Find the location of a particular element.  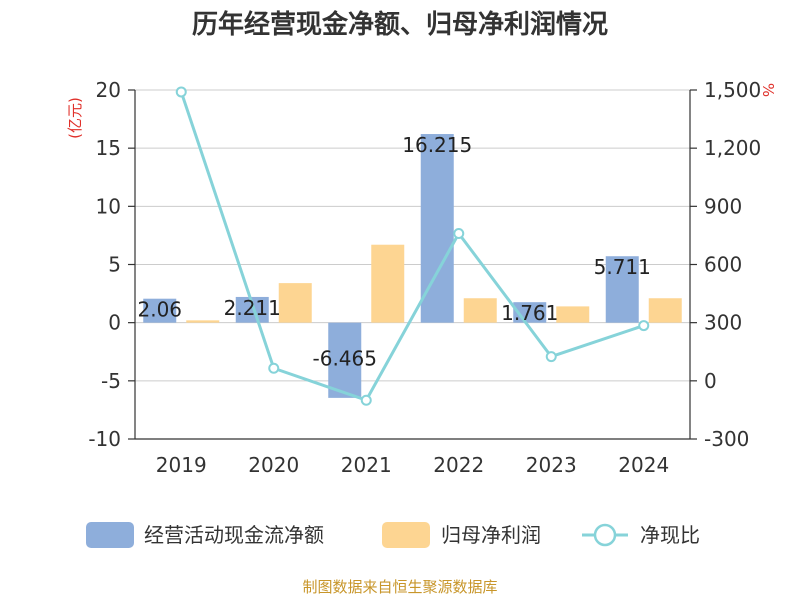

x-tick-label: 2020 is located at coordinates (273, 465).